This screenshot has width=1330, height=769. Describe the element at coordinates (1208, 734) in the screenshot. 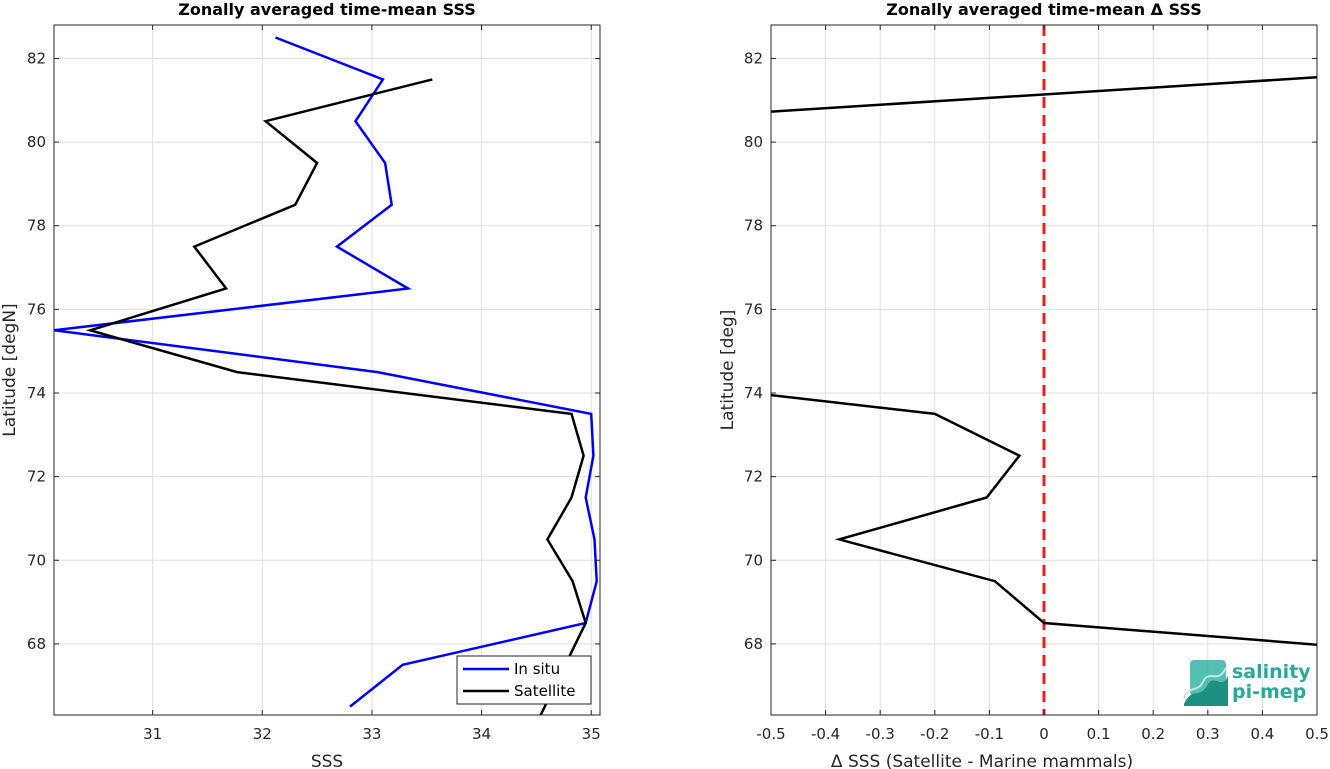

I see `delta-sss-x-tick-label: 0.3` at that location.